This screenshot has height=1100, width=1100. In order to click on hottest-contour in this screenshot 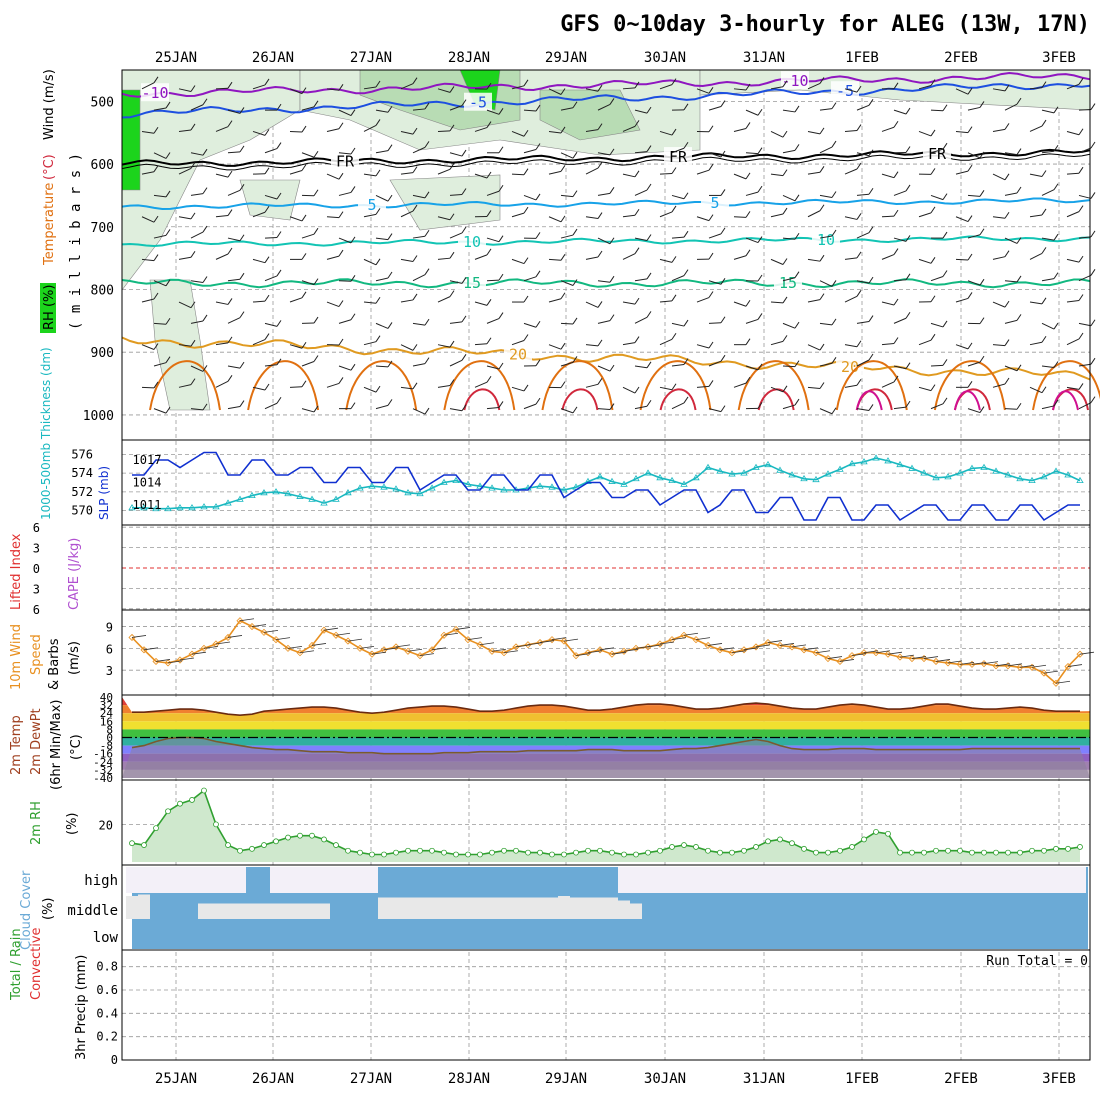, I will do `click(967, 400)`.